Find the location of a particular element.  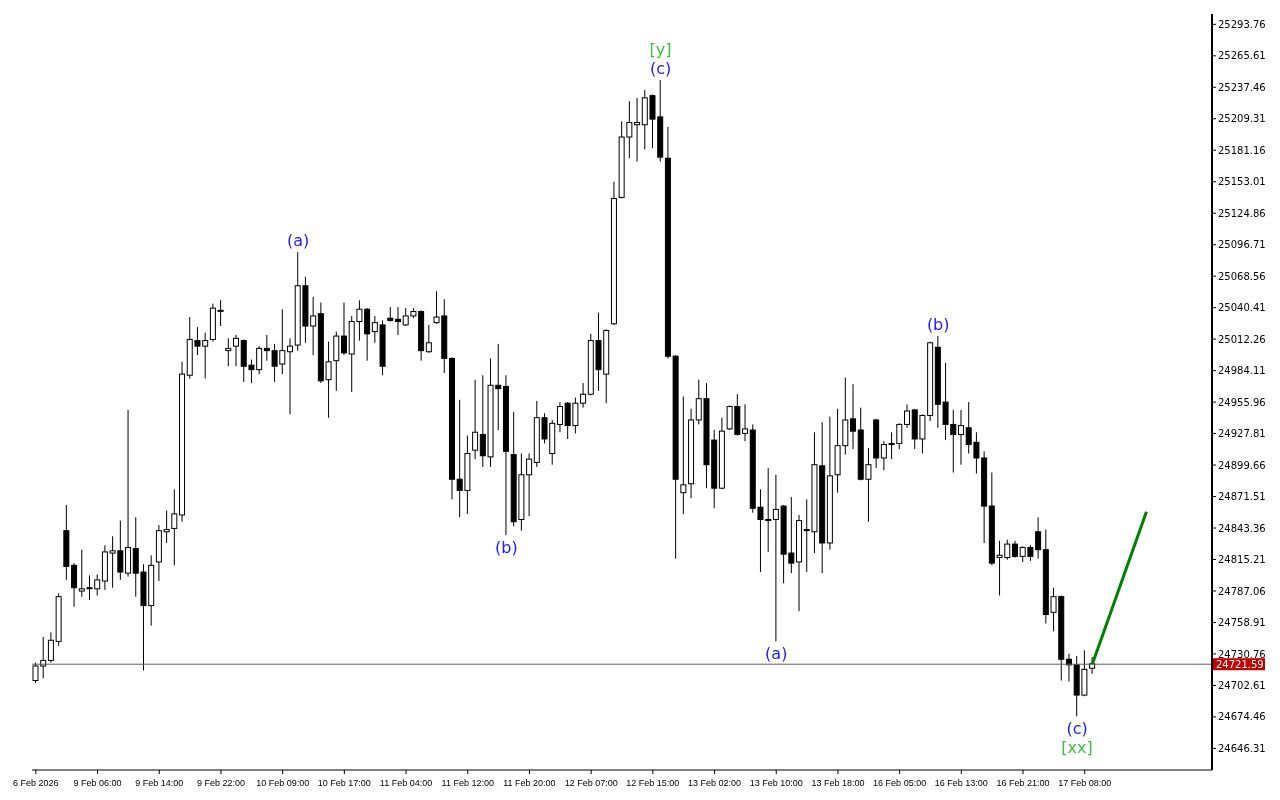

x-tick-label: 11 Feb 12:00 is located at coordinates (467, 783).